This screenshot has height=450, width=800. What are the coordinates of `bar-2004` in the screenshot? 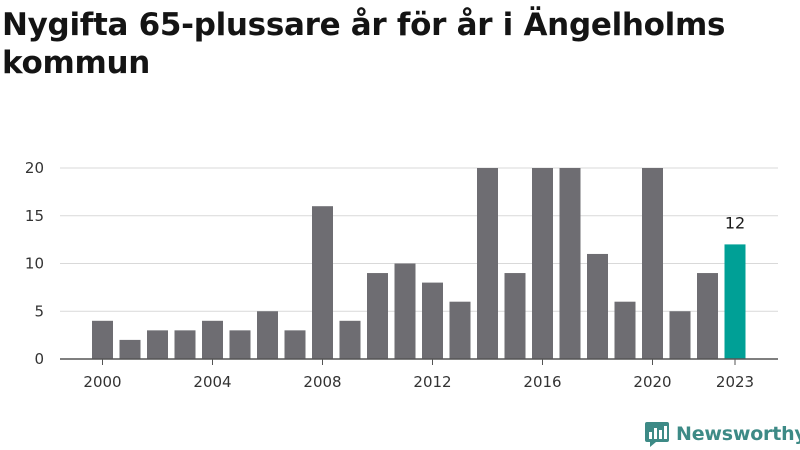 It's located at (212, 339).